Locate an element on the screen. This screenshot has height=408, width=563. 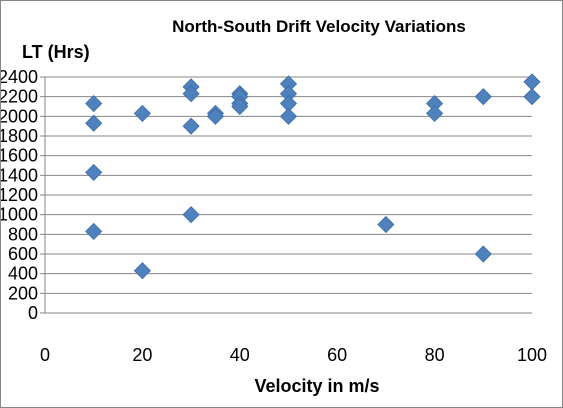
y-axis-label: LT (Hrs) is located at coordinates (56, 52).